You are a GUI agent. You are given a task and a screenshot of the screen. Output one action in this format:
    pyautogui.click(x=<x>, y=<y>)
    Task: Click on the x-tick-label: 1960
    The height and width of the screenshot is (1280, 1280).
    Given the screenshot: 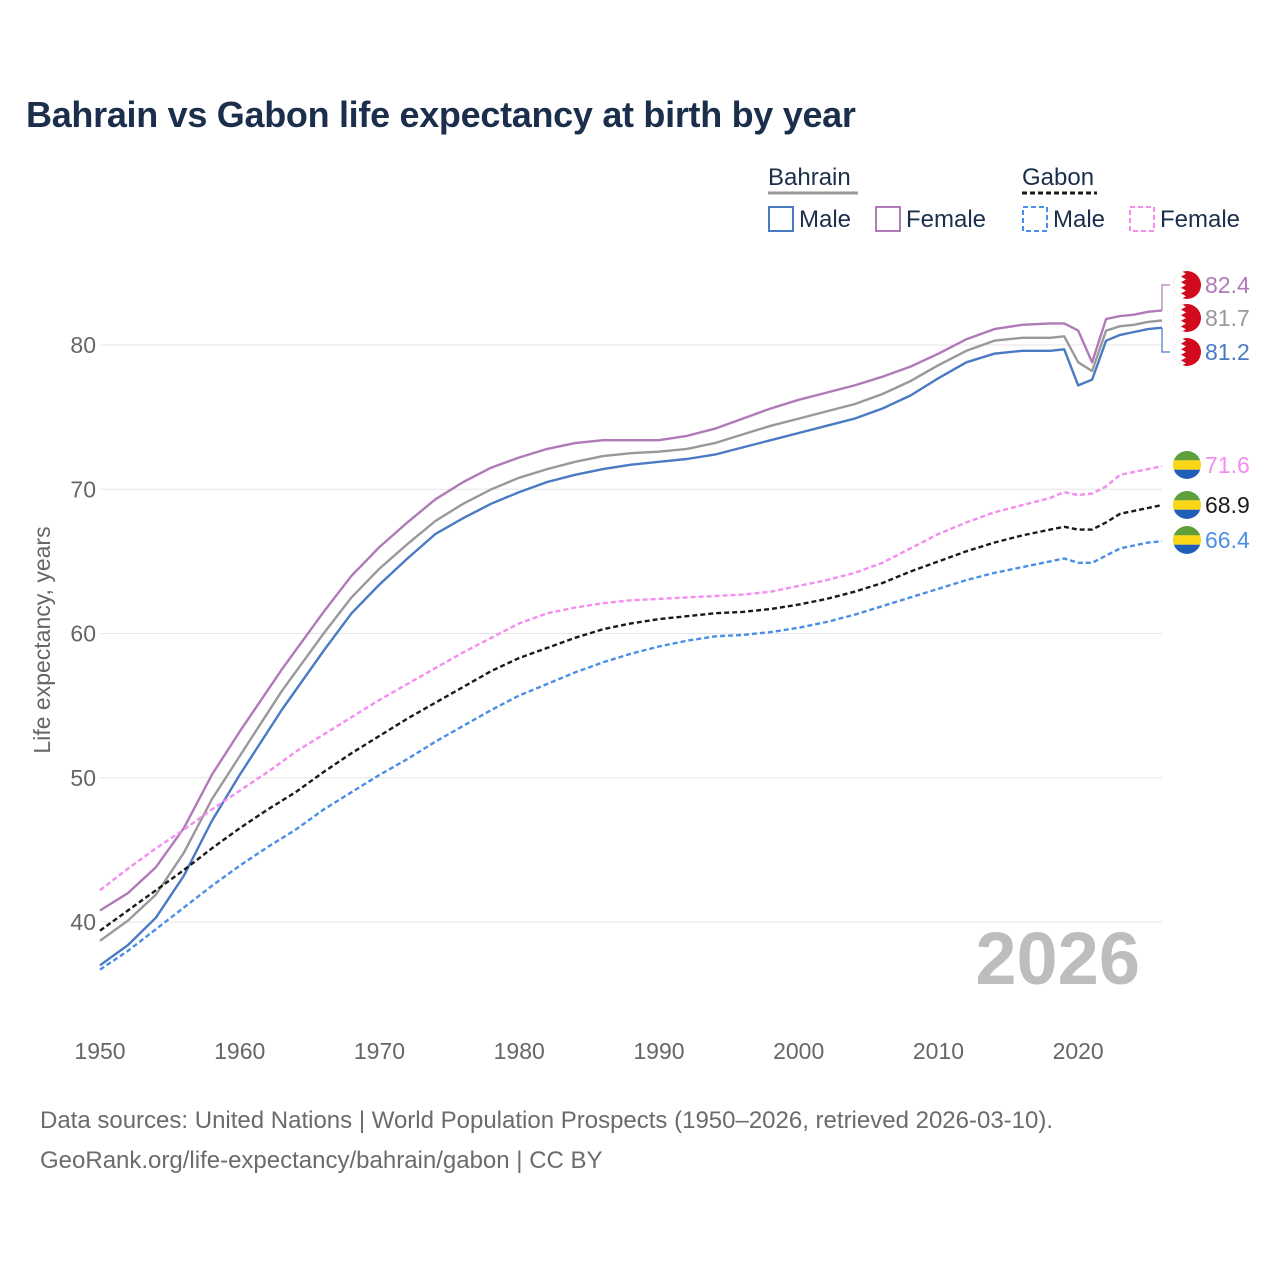 What is the action you would take?
    pyautogui.click(x=239, y=1051)
    